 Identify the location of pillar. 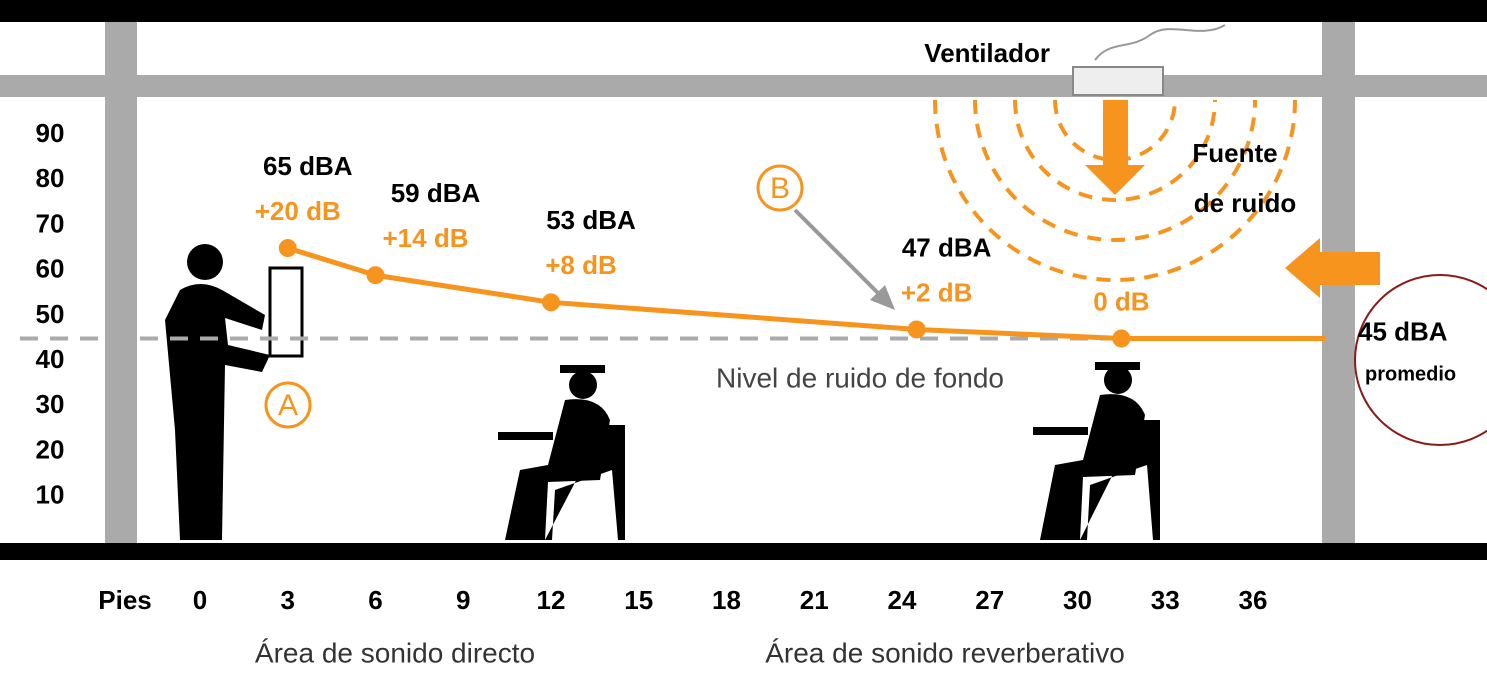
(121, 283).